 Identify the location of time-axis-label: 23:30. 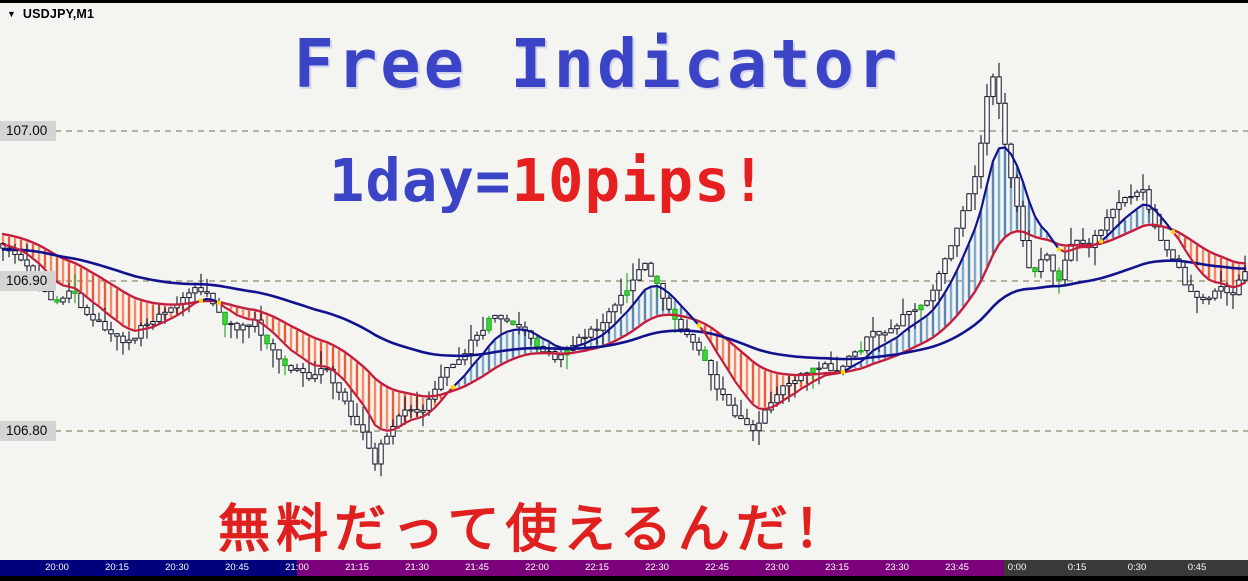
(897, 567).